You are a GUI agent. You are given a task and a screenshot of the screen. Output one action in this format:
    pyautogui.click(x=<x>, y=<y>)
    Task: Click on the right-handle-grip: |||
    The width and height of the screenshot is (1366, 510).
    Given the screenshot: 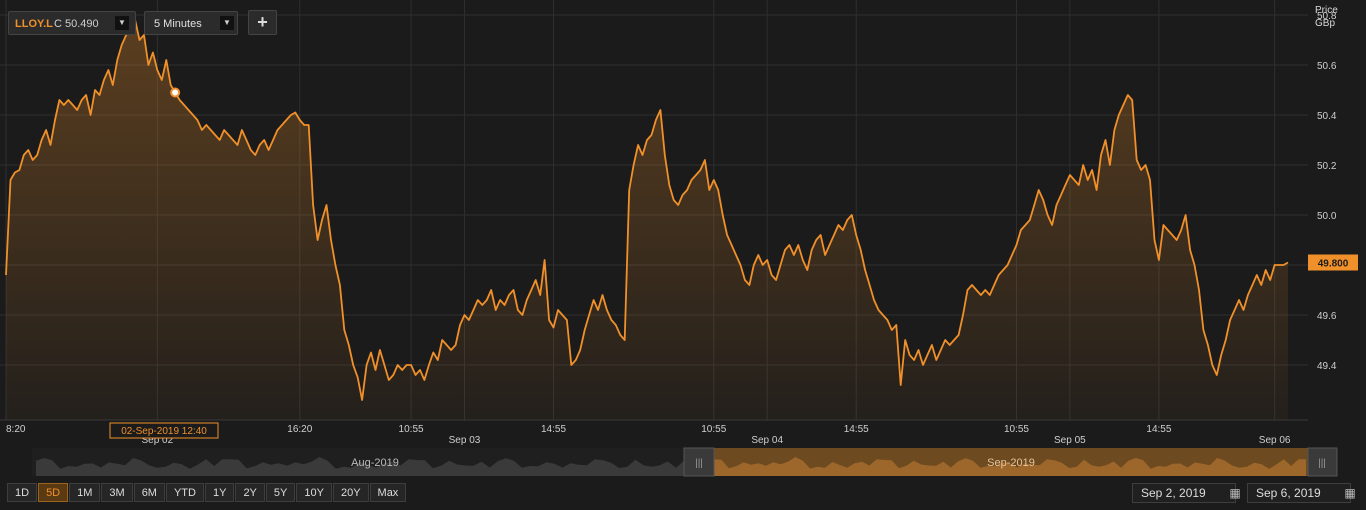 What is the action you would take?
    pyautogui.click(x=1322, y=463)
    